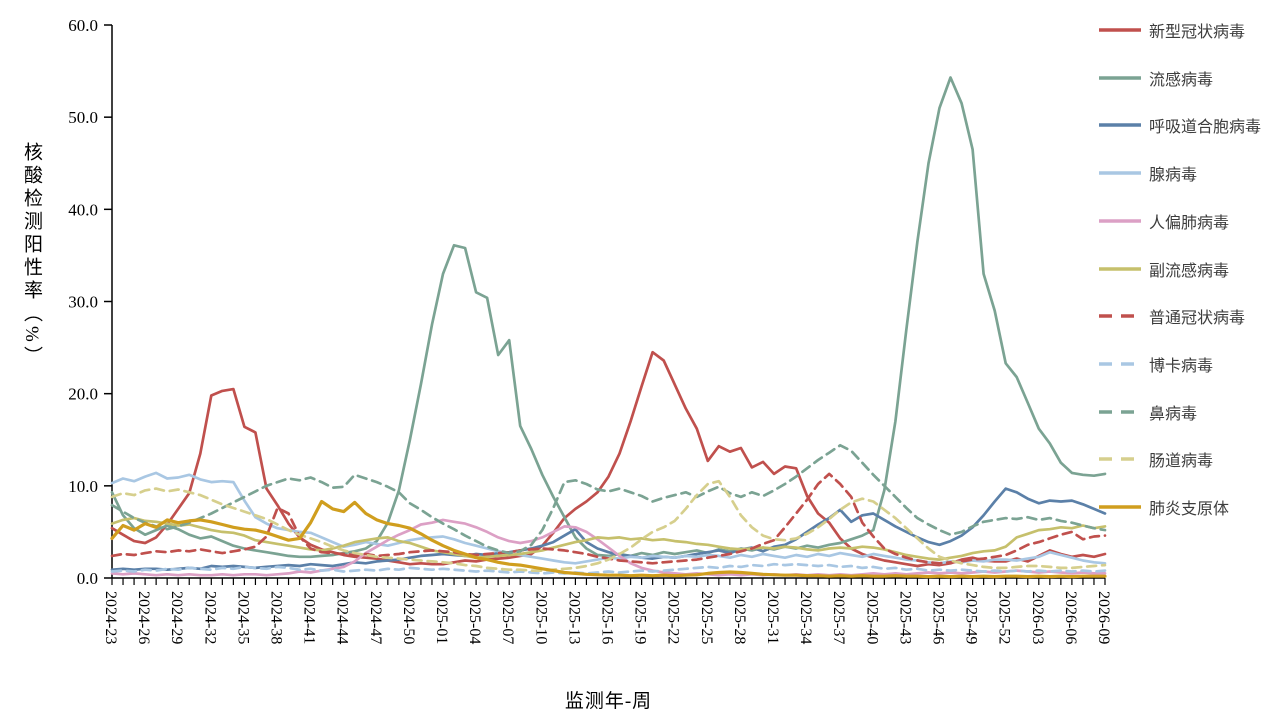 The width and height of the screenshot is (1280, 720). I want to click on x-tick-label: 2025-43, so click(904, 617).